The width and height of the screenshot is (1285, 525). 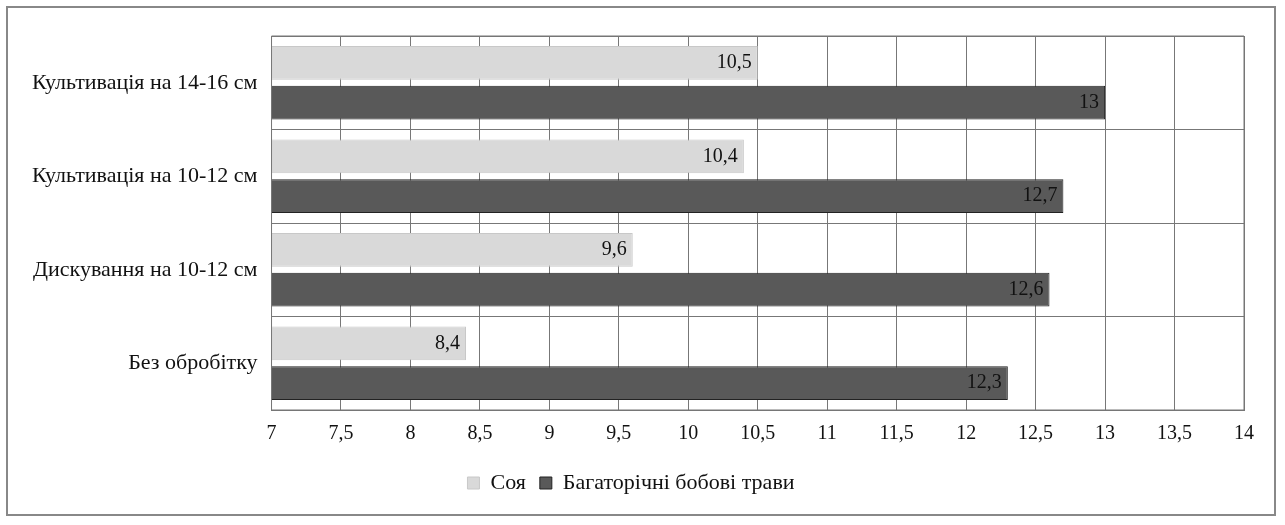 I want to click on data-label: 12,6, so click(x=1026, y=287).